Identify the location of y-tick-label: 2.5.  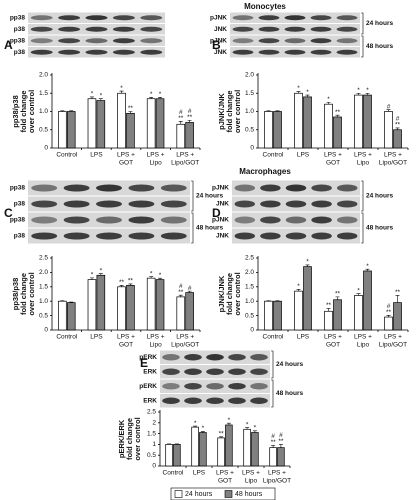
(249, 258).